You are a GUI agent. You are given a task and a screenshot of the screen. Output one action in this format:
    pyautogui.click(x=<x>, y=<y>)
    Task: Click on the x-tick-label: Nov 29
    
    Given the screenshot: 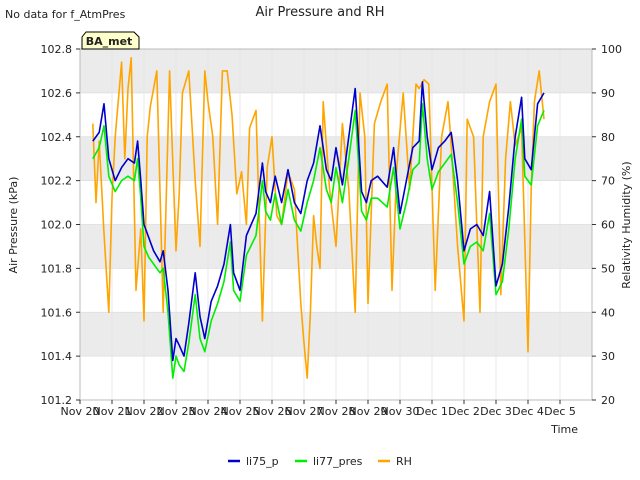 What is the action you would take?
    pyautogui.click(x=368, y=411)
    